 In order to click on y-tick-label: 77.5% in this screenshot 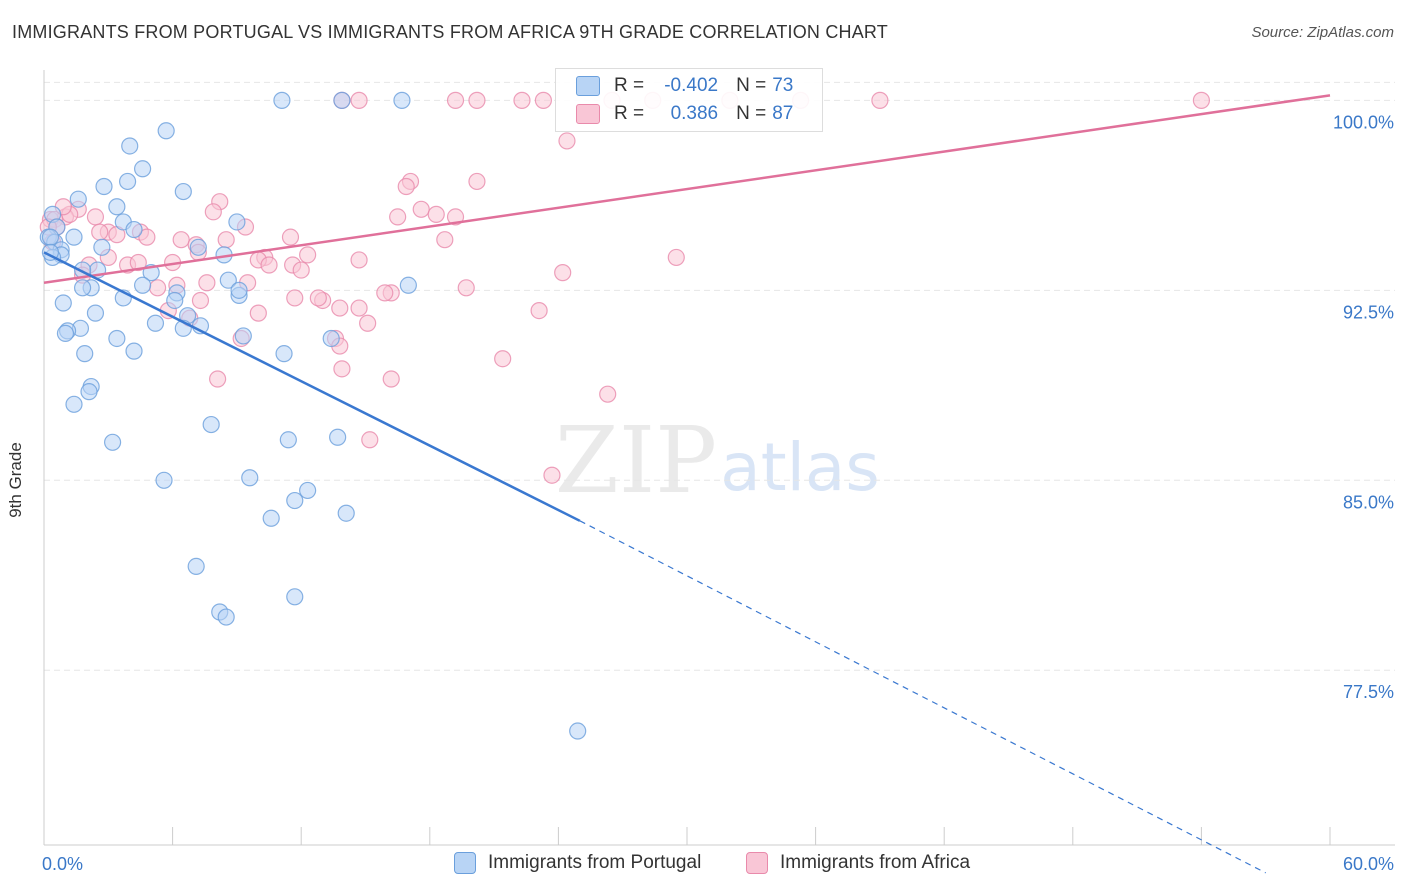, I will do `click(1368, 692)`.